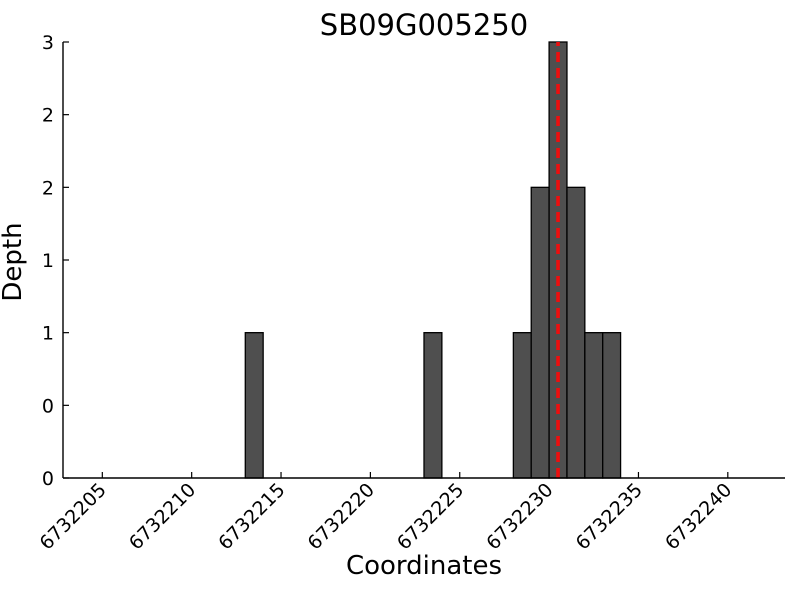 The height and width of the screenshot is (600, 800). What do you see at coordinates (72, 516) in the screenshot?
I see `x-tick-label: 6732205` at bounding box center [72, 516].